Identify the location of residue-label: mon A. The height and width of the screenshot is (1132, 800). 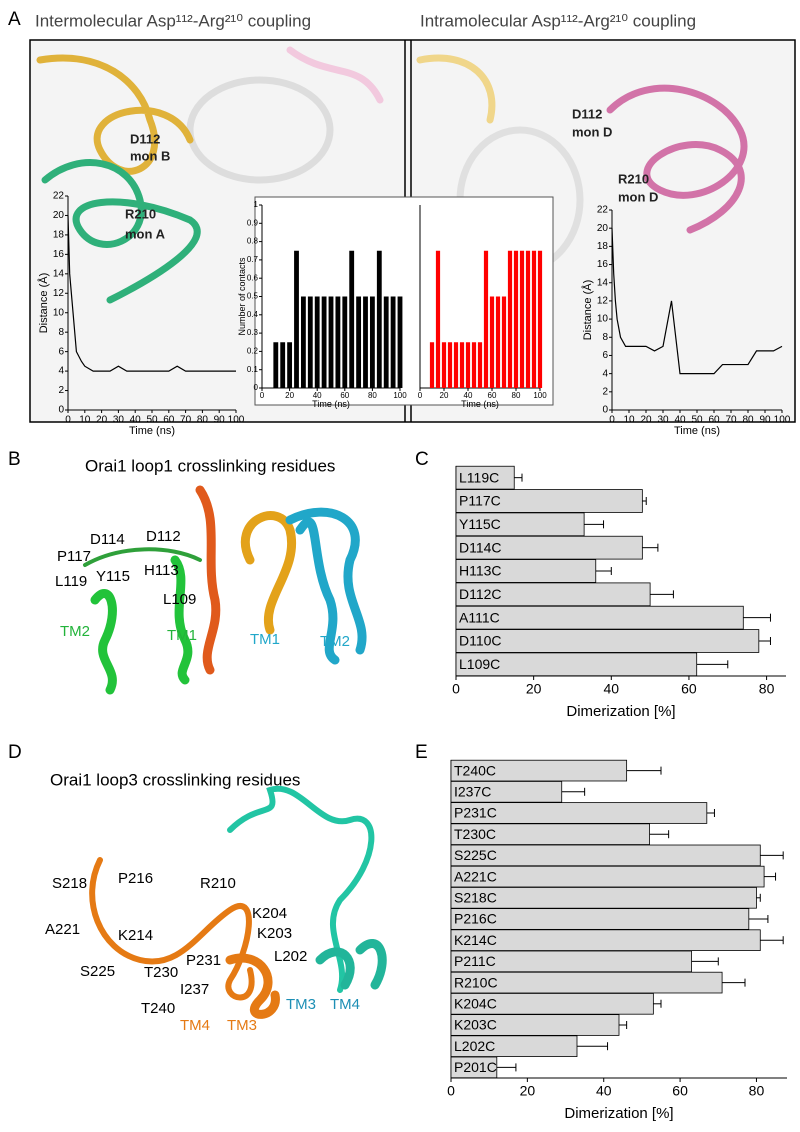
(145, 233).